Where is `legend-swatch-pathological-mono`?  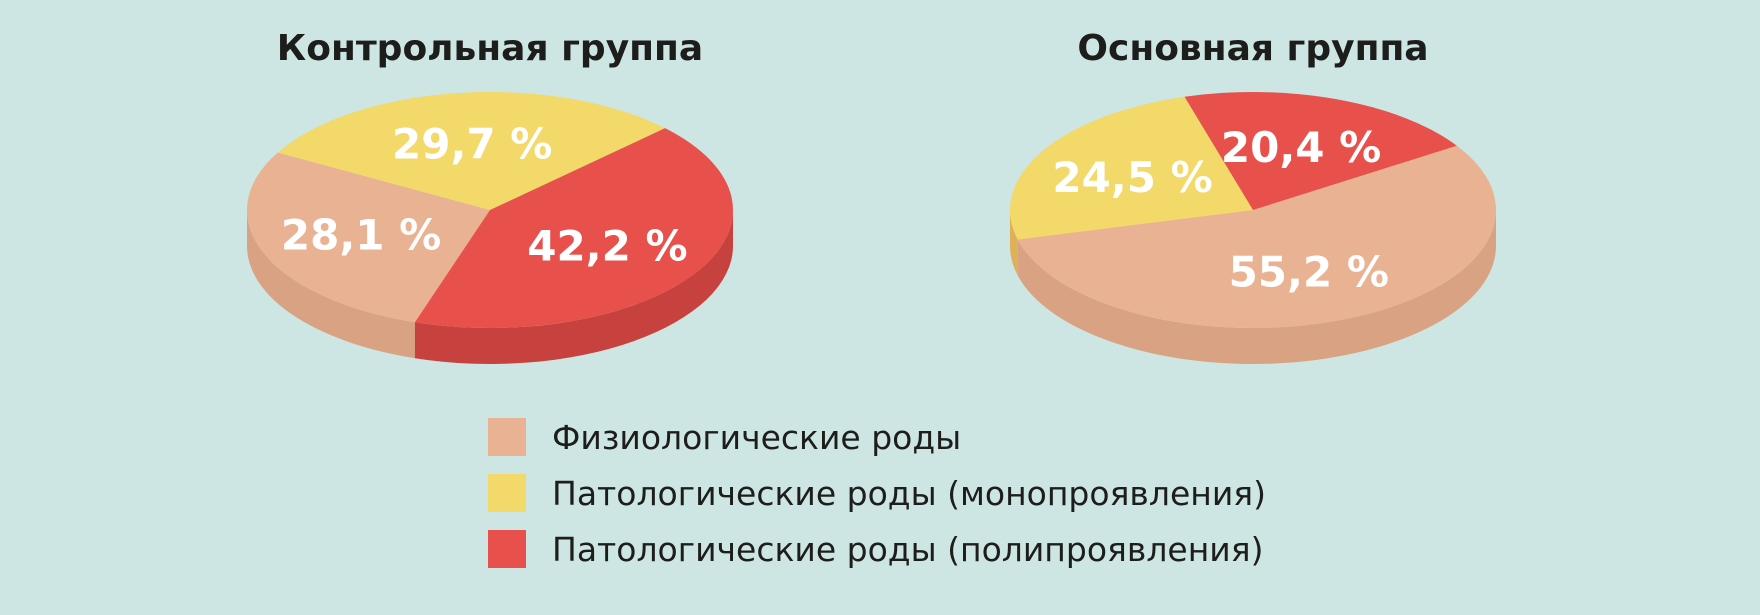
legend-swatch-pathological-mono is located at coordinates (507, 493).